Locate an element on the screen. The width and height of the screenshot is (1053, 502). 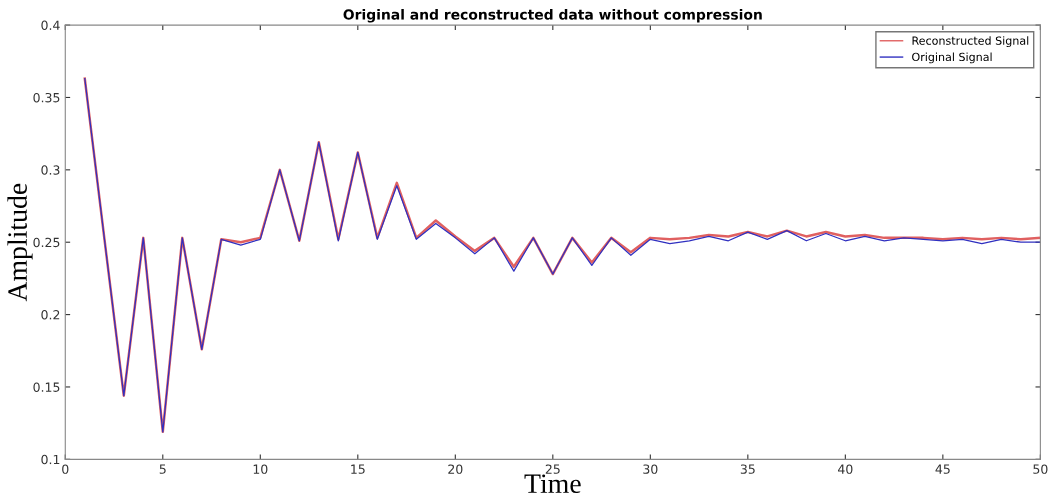
x-tick-label: 45 is located at coordinates (942, 469).